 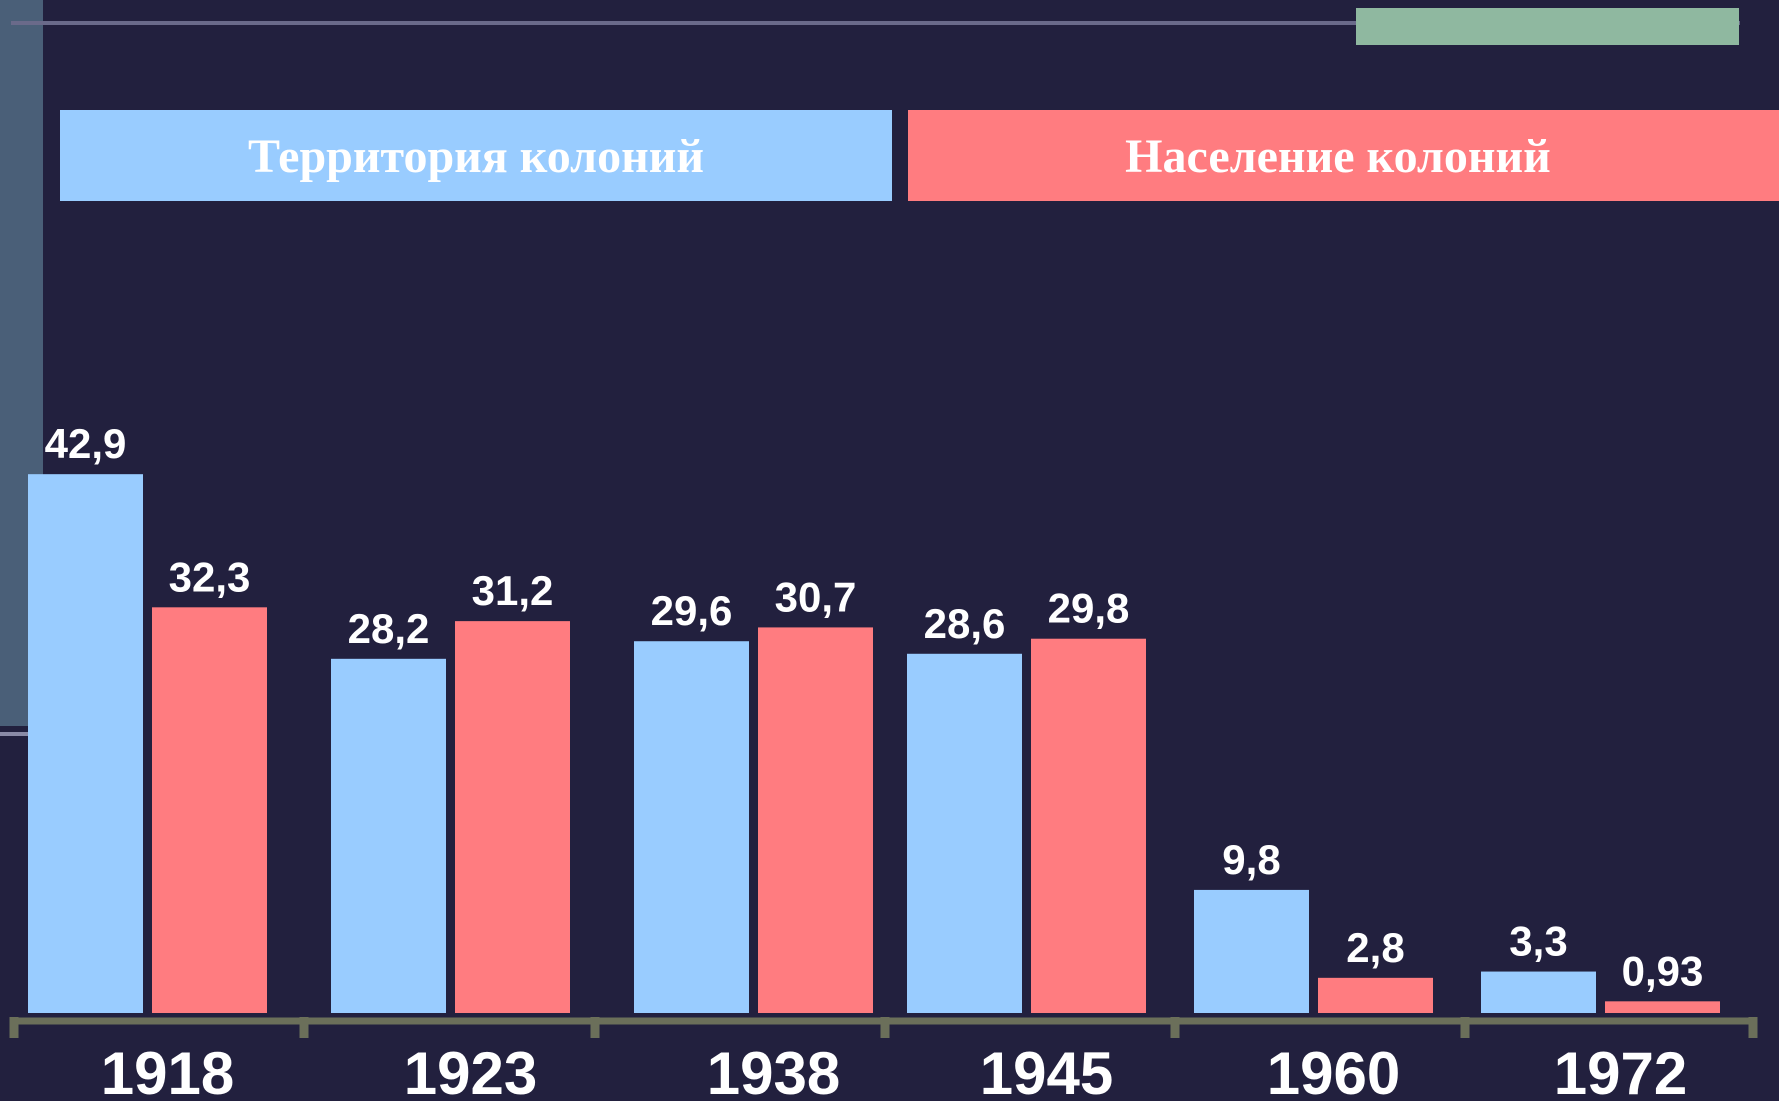 What do you see at coordinates (513, 590) in the screenshot?
I see `data-label: 31,2` at bounding box center [513, 590].